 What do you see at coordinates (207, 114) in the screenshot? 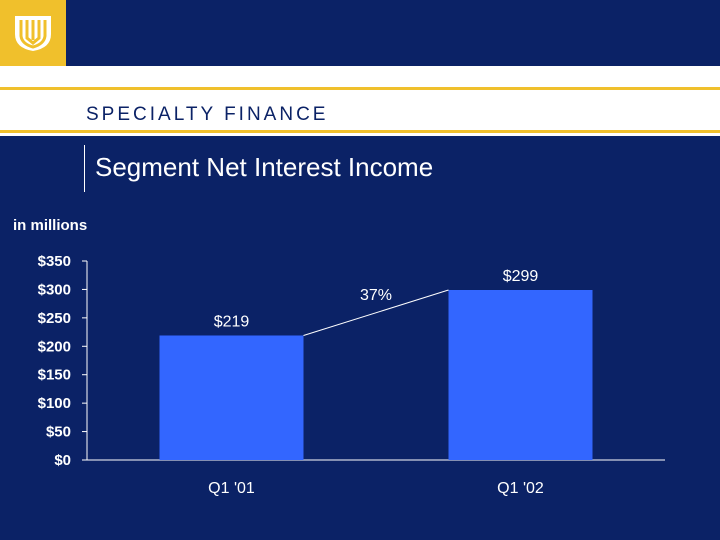
I see `section-title: SPECIALTY FINANCE` at bounding box center [207, 114].